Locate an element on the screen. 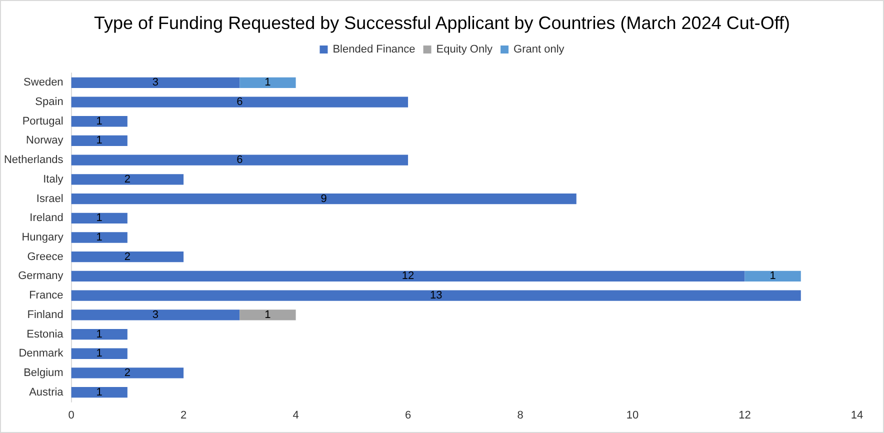 The height and width of the screenshot is (433, 884). x-tick-label: 14 is located at coordinates (857, 416).